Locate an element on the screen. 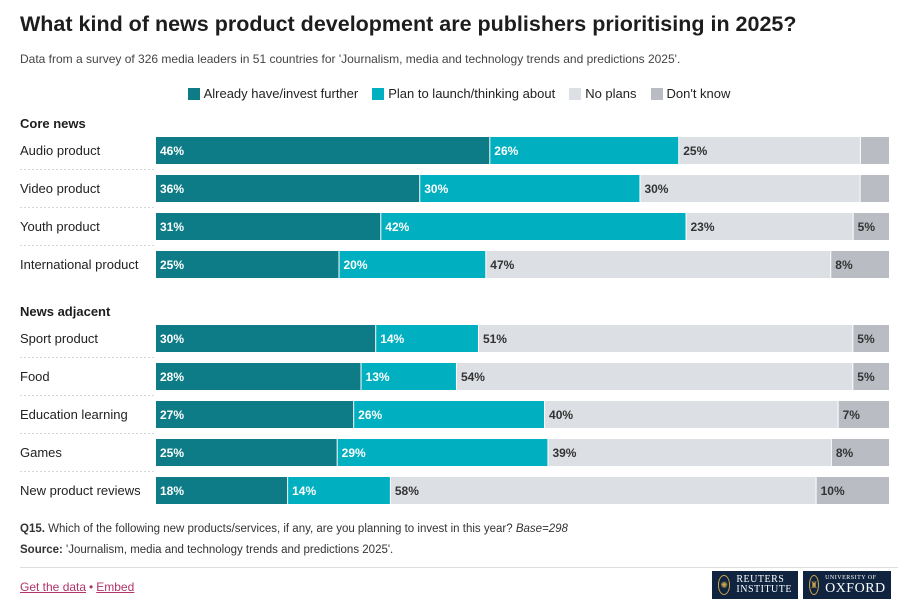 The image size is (918, 615). data-label: 47% is located at coordinates (502, 265).